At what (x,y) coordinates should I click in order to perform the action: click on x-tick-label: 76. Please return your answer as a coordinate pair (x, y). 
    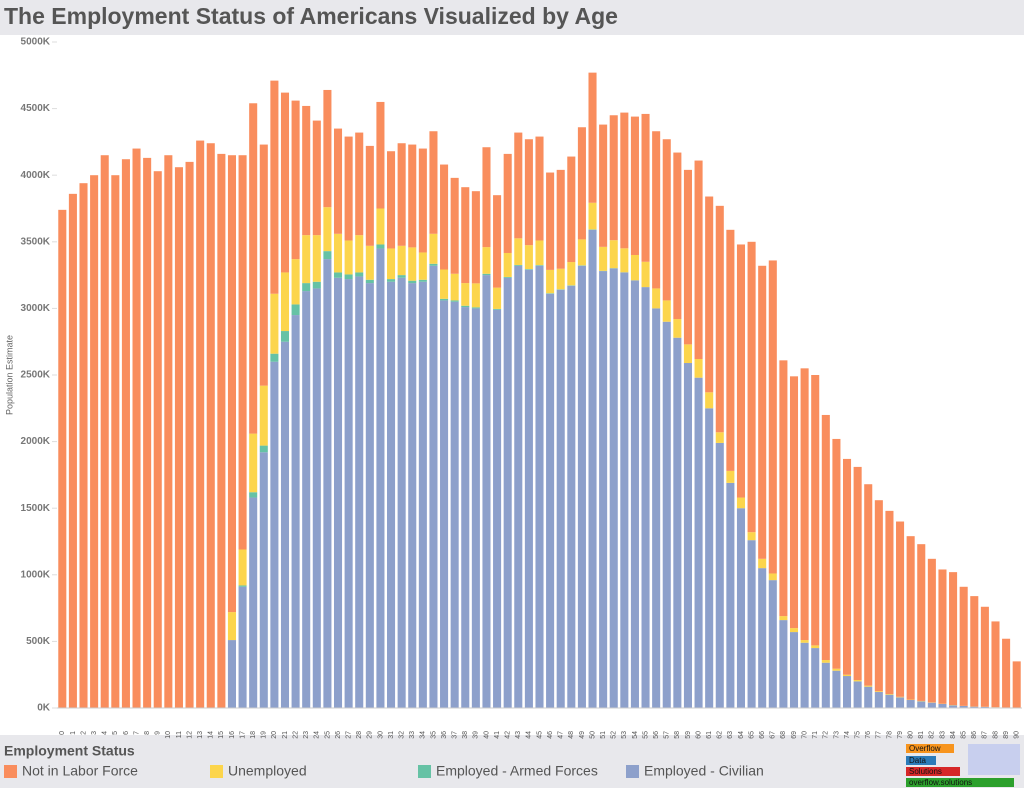
    Looking at the image, I should click on (868, 735).